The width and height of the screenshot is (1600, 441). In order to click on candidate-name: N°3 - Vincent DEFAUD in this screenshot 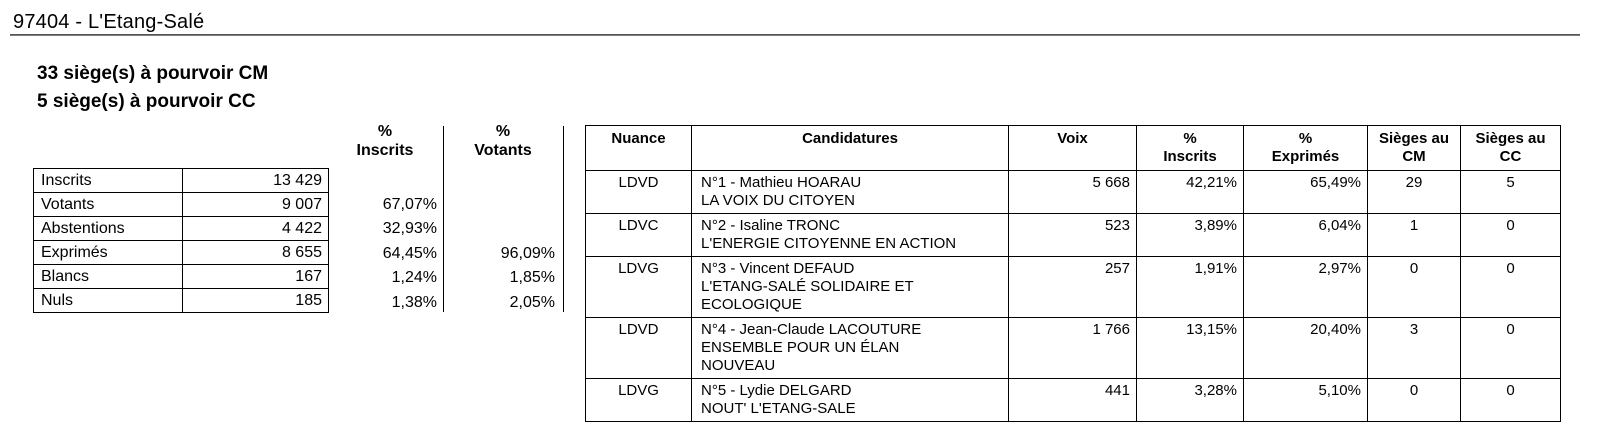, I will do `click(778, 268)`.